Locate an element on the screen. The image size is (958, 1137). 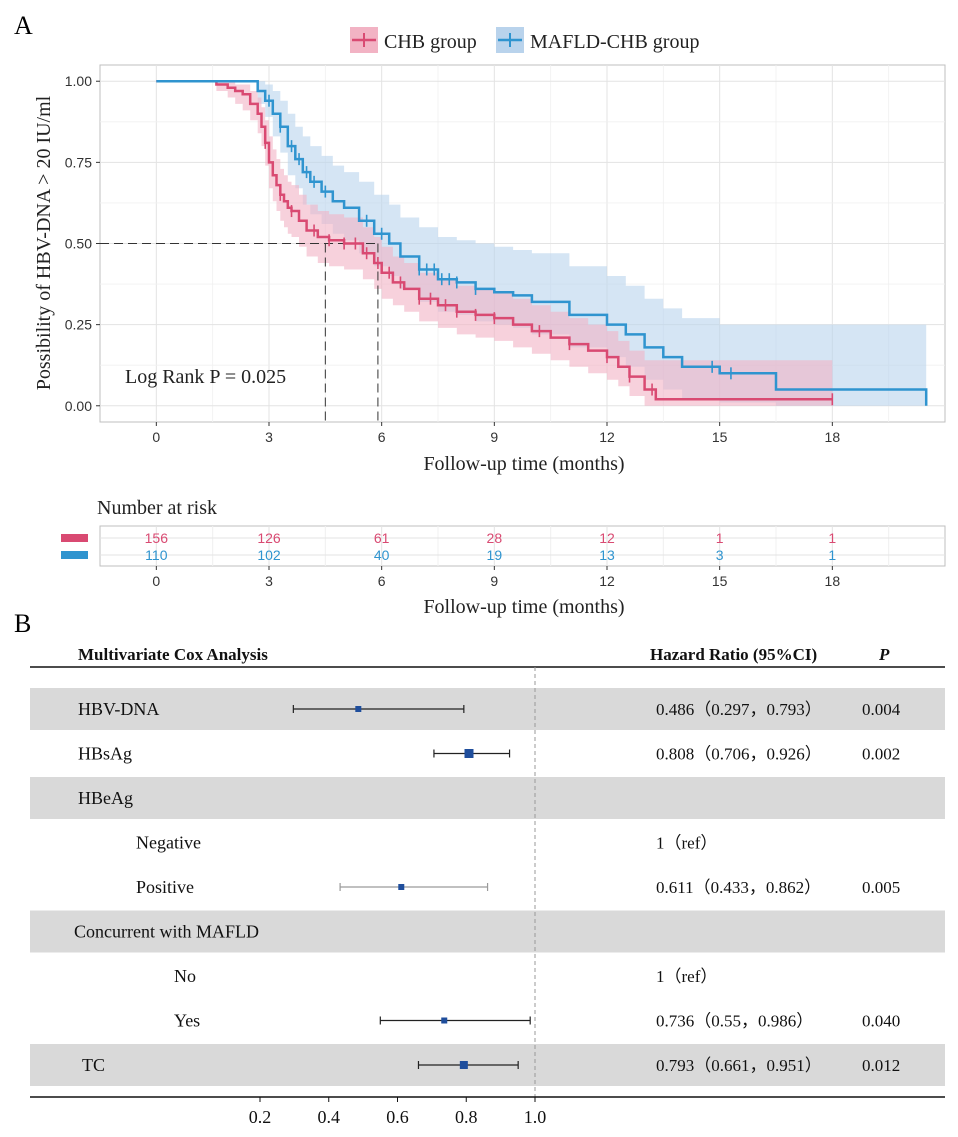
risk-cell-mafld: 102 is located at coordinates (269, 555).